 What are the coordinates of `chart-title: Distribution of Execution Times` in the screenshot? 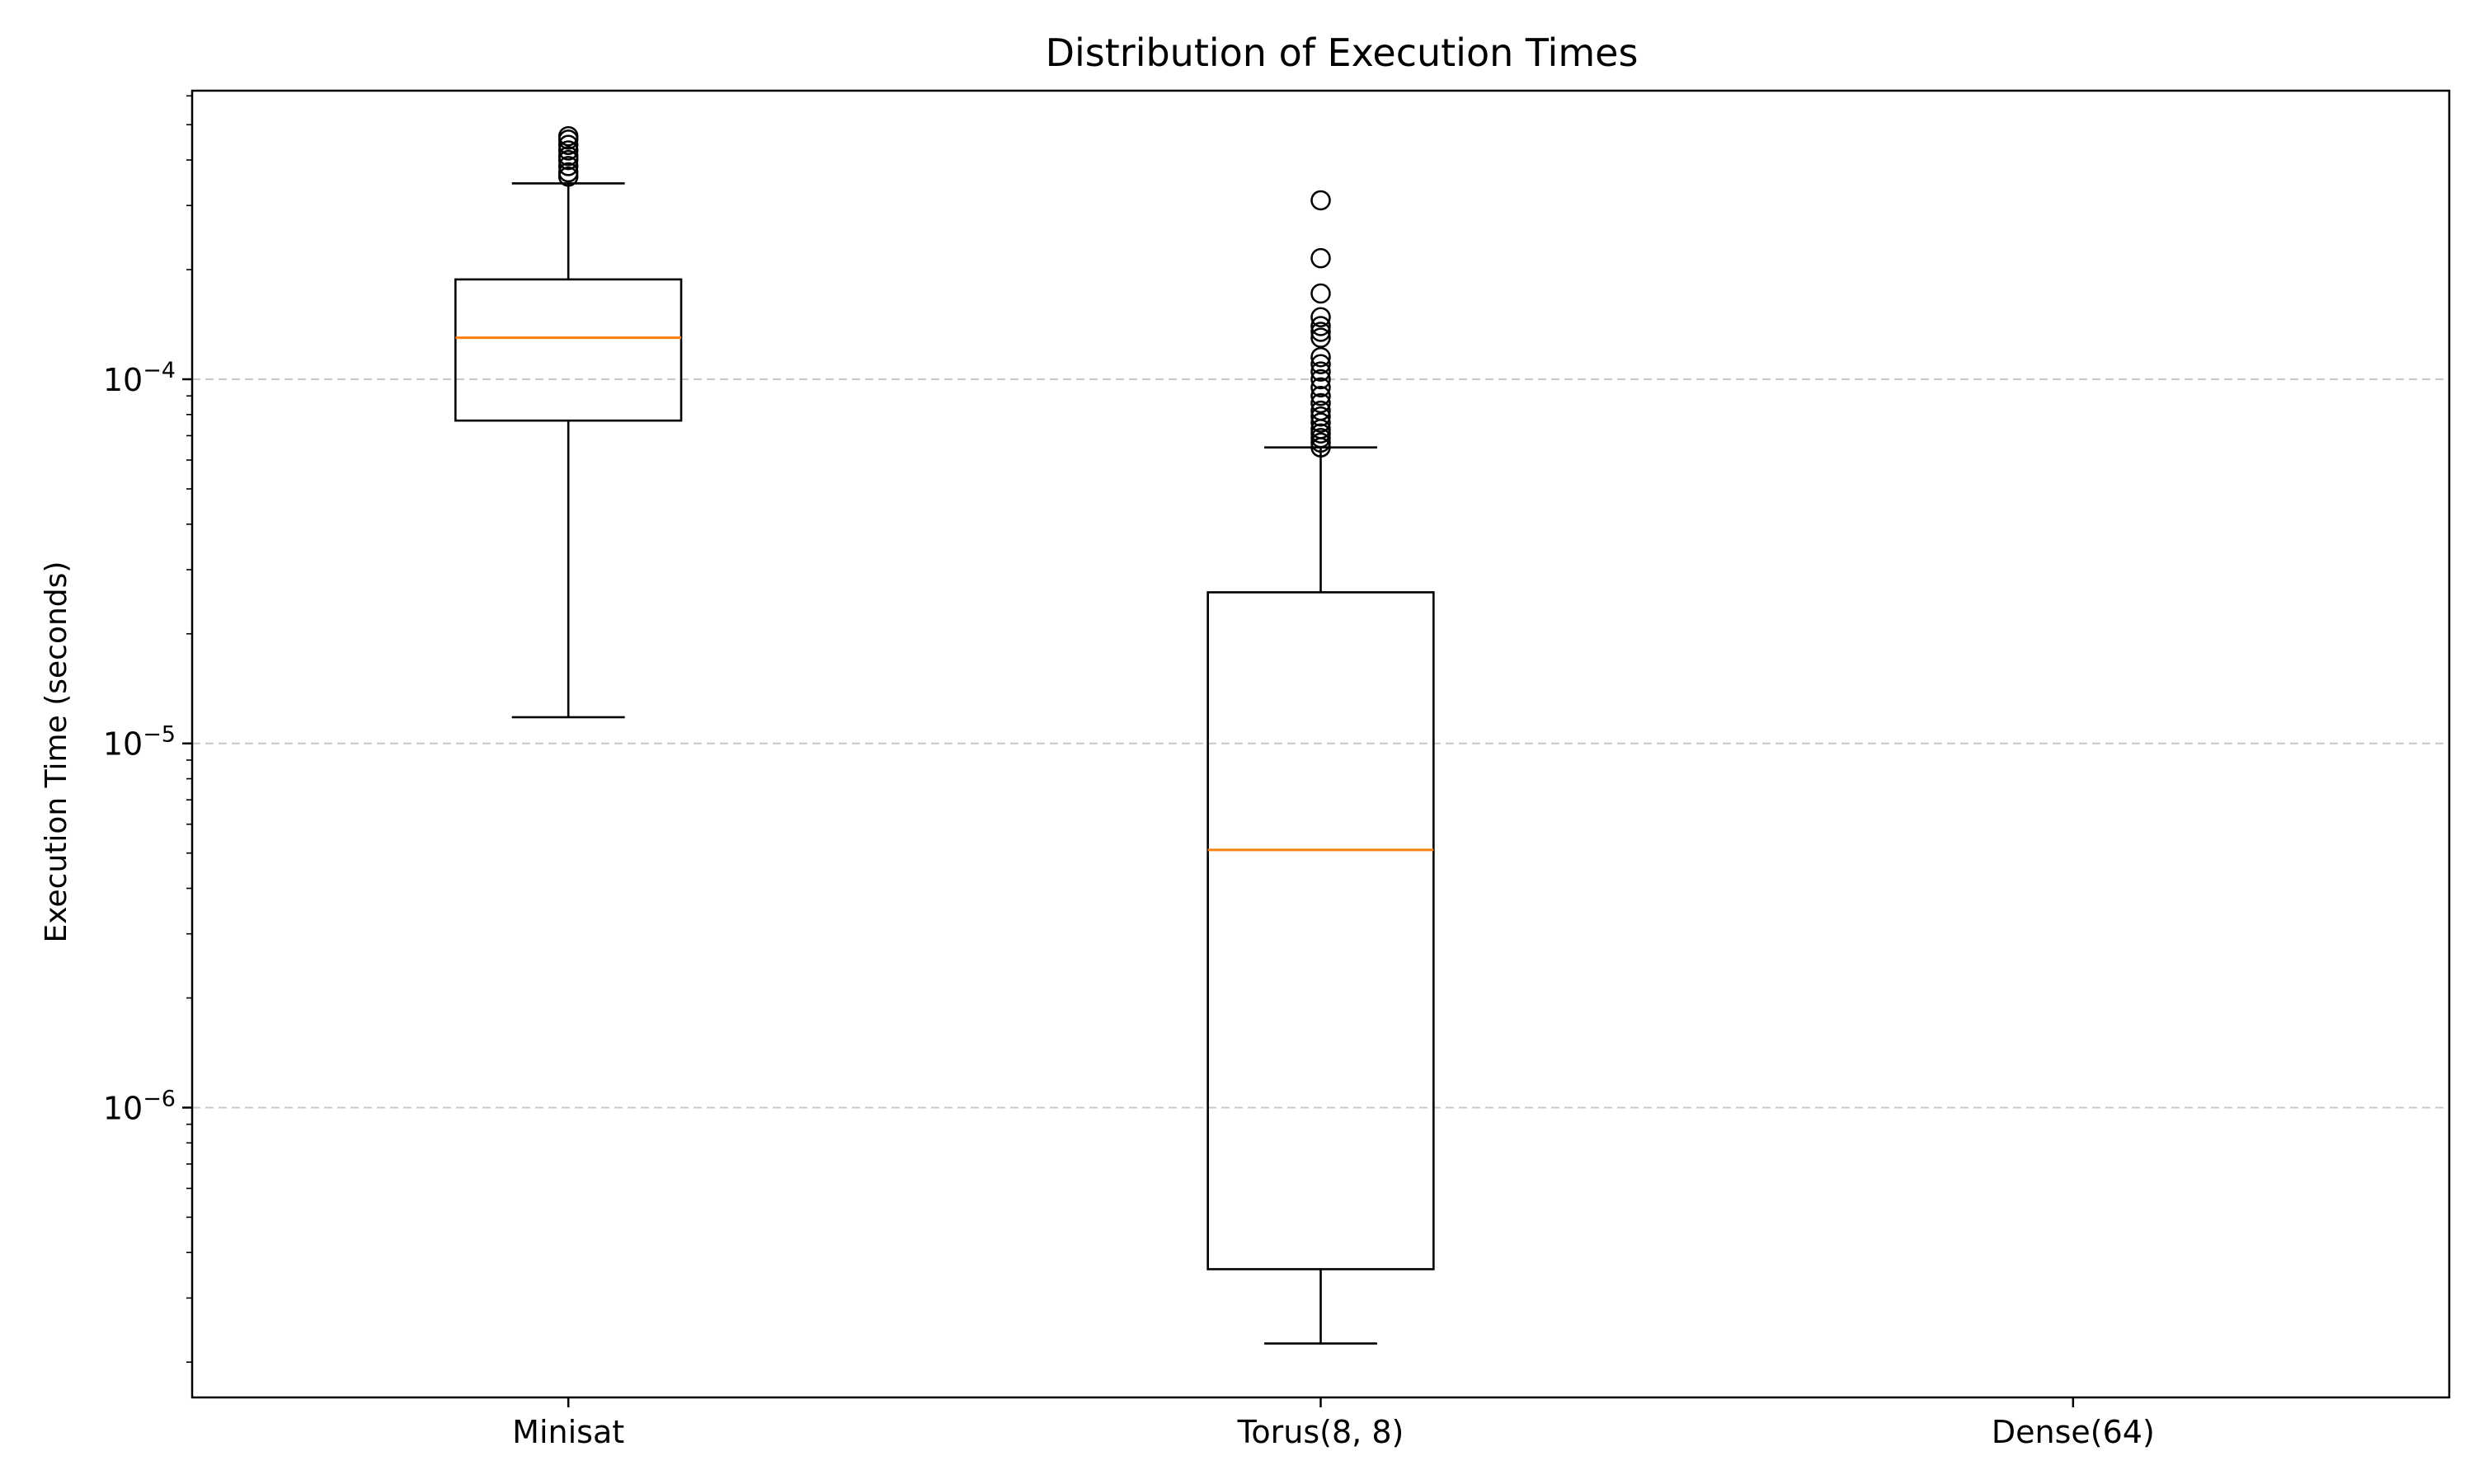 It's located at (1342, 53).